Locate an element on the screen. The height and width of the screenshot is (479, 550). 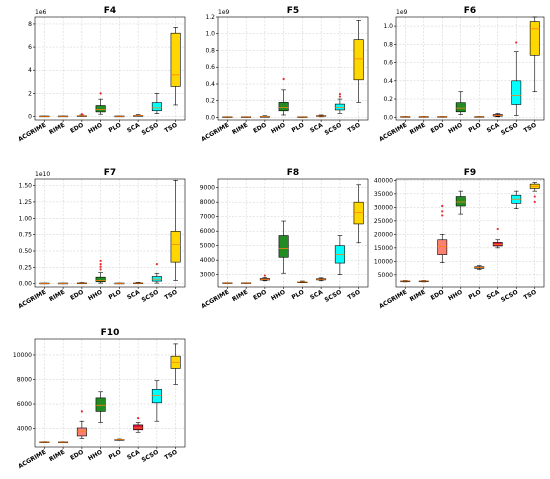
y-tick-label: 6 is located at coordinates (30, 47).